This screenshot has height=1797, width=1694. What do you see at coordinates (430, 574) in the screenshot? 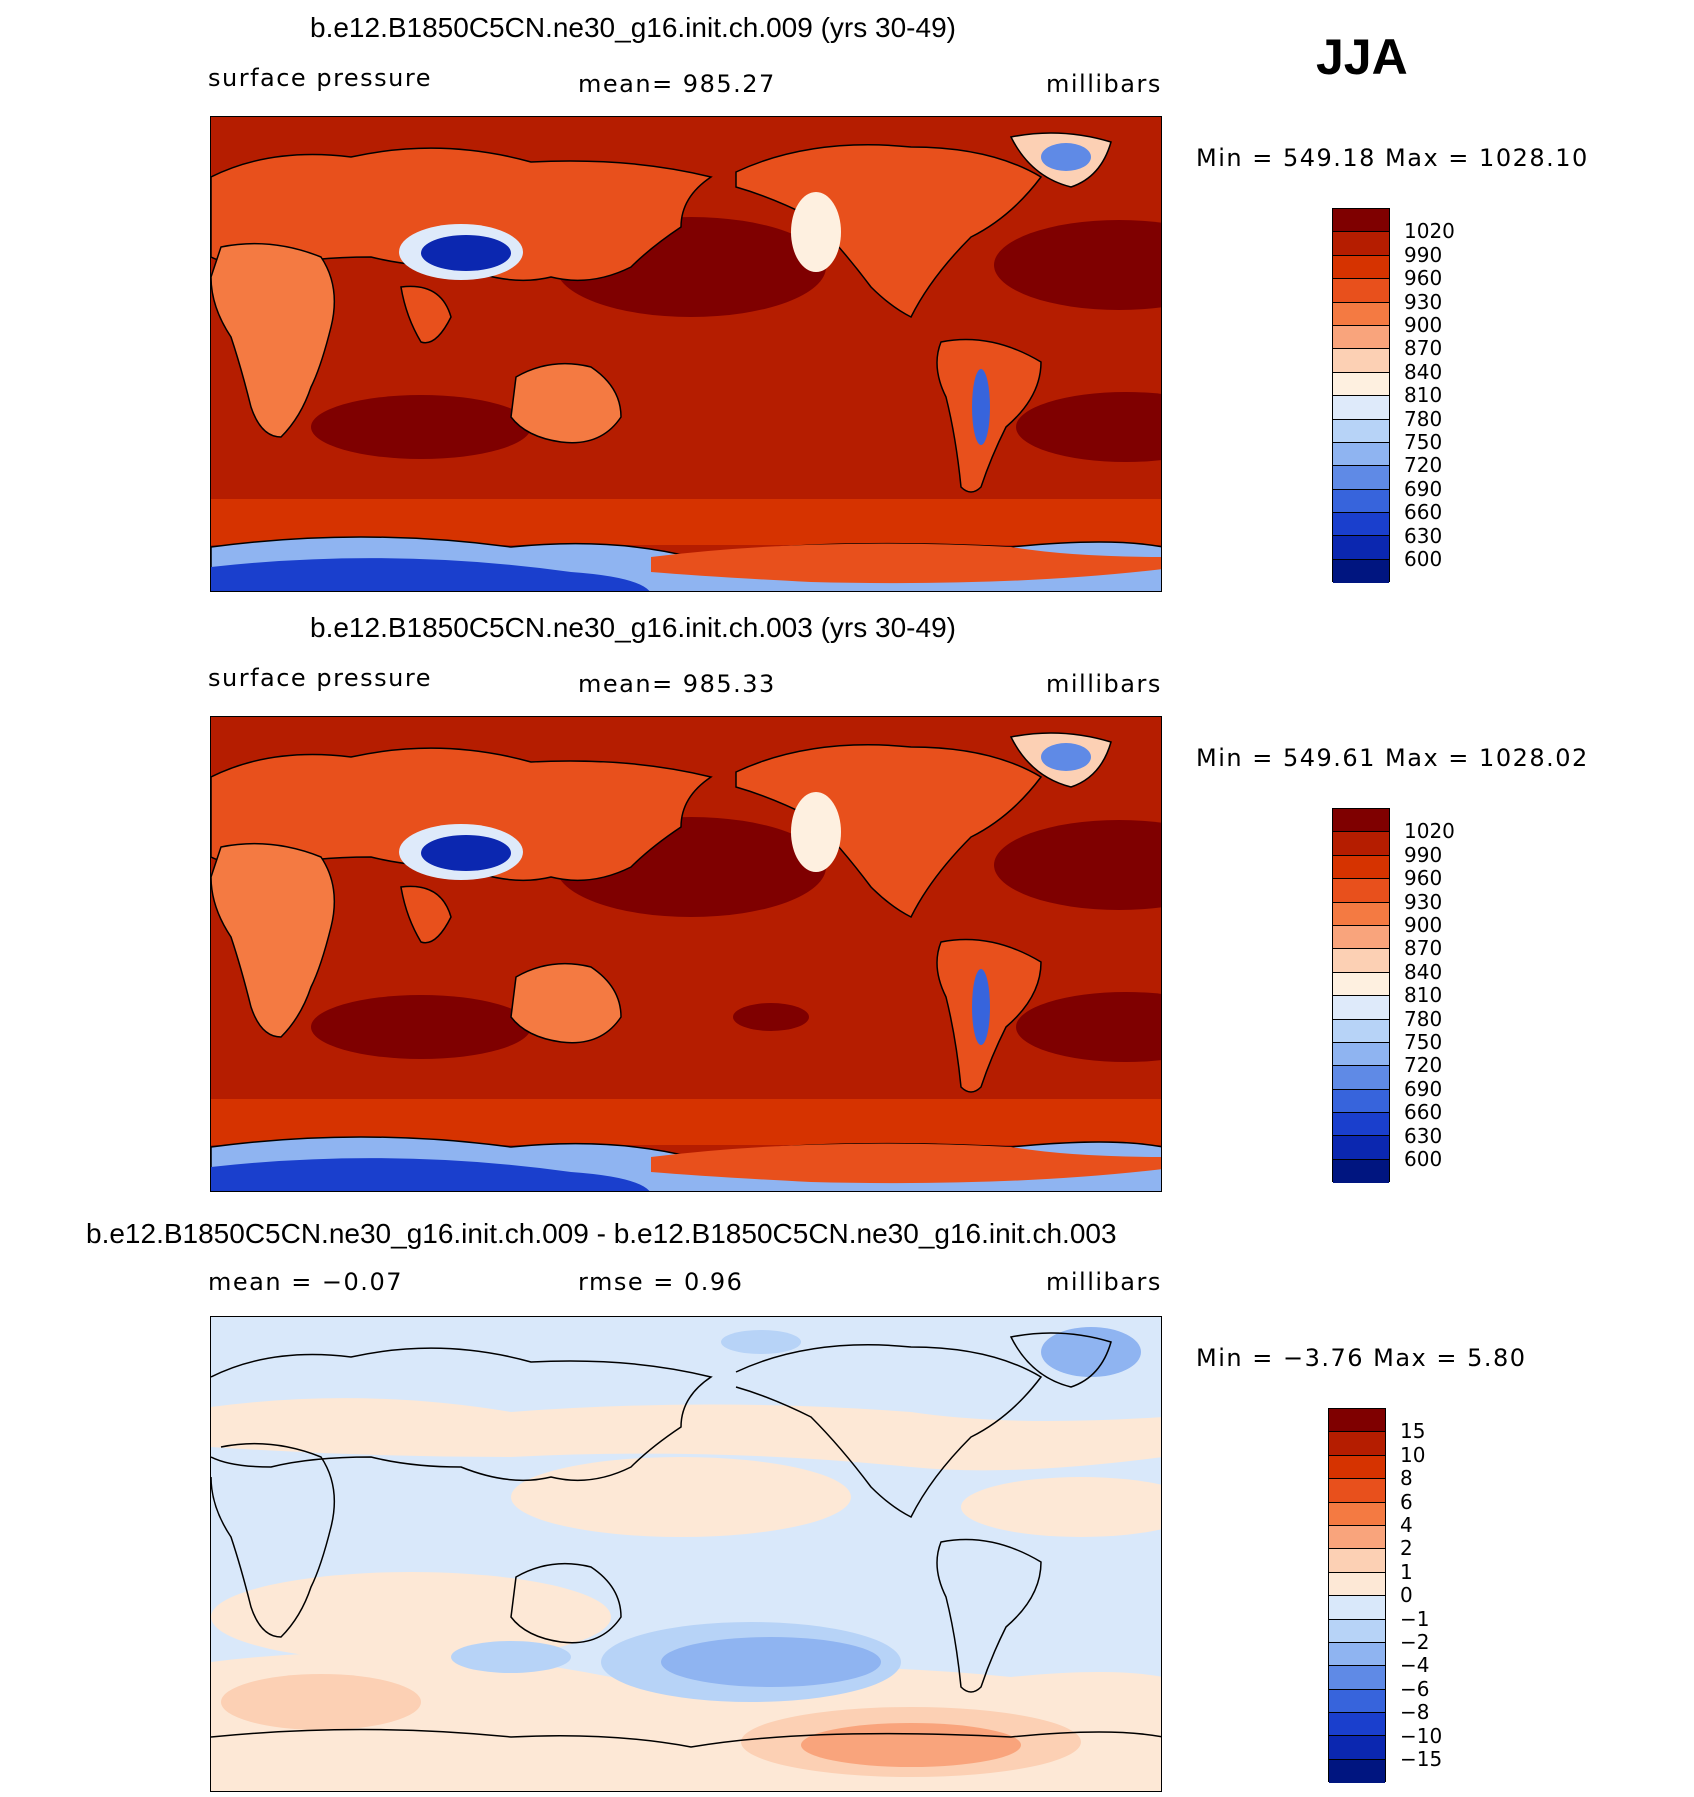
I see `antarctica-plateau` at bounding box center [430, 574].